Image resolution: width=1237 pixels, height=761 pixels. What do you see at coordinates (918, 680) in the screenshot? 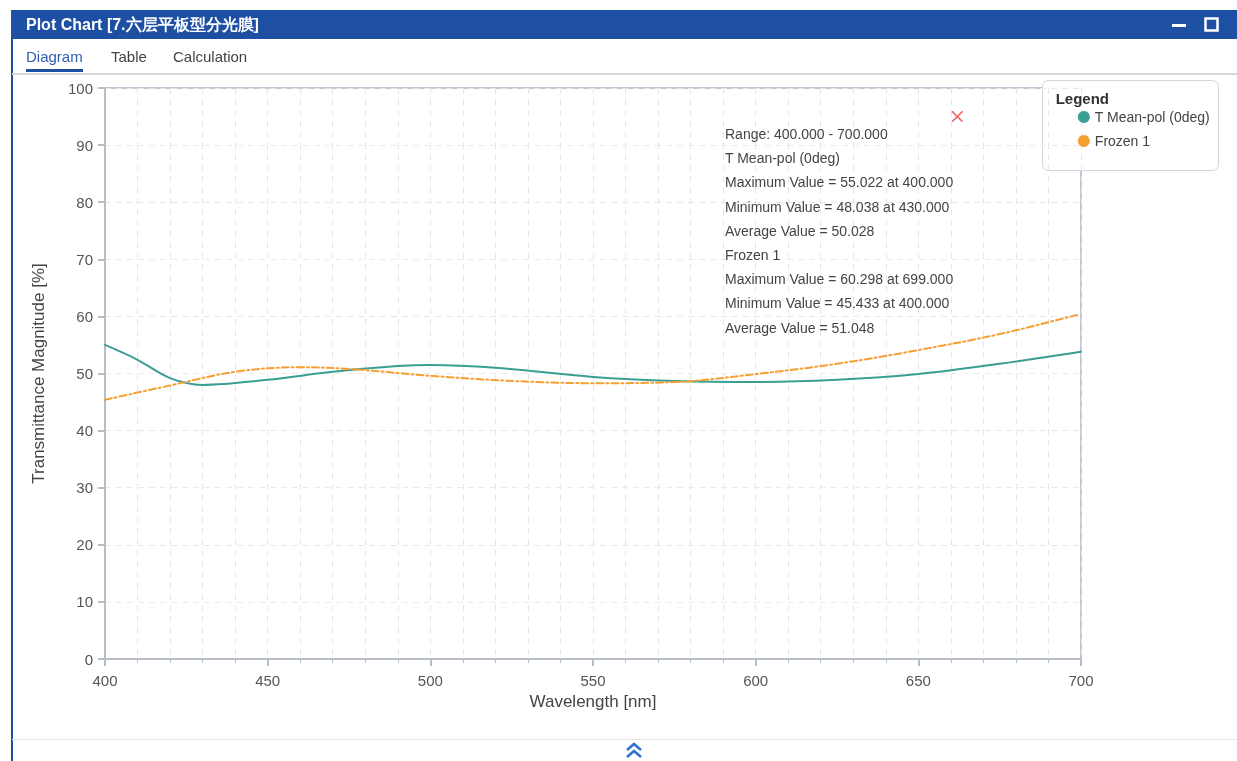
I see `x-tick-label: 650` at bounding box center [918, 680].